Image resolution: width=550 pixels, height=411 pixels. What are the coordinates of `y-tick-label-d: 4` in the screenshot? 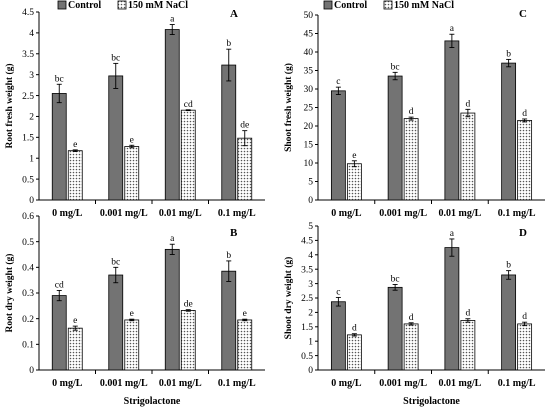 It's located at (310, 256).